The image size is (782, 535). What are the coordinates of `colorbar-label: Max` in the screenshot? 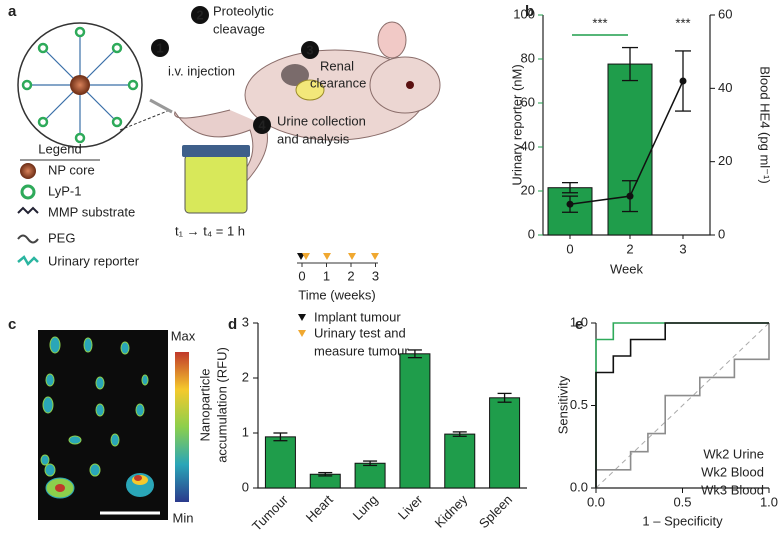 It's located at (183, 335).